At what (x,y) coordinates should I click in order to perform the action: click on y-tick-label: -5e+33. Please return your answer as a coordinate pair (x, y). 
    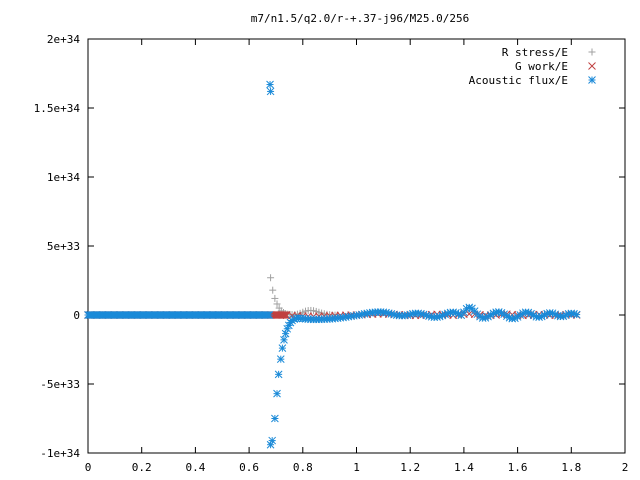
    Looking at the image, I should click on (60, 384).